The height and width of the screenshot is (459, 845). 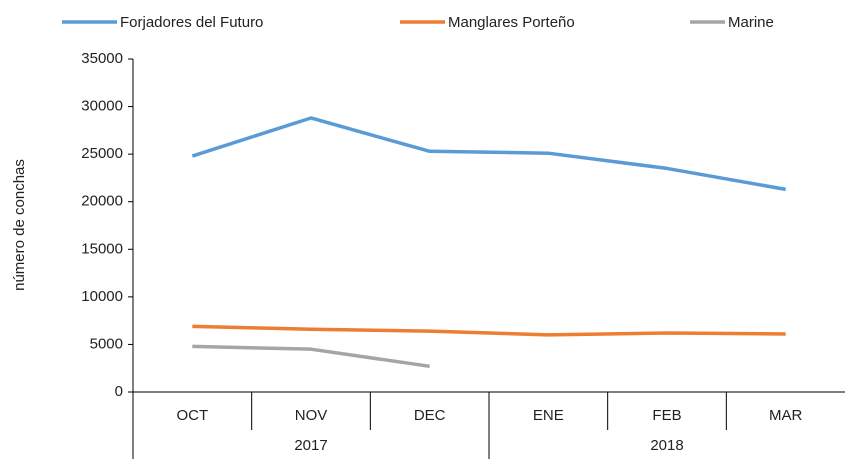 What do you see at coordinates (310, 445) in the screenshot?
I see `group-label: 2017` at bounding box center [310, 445].